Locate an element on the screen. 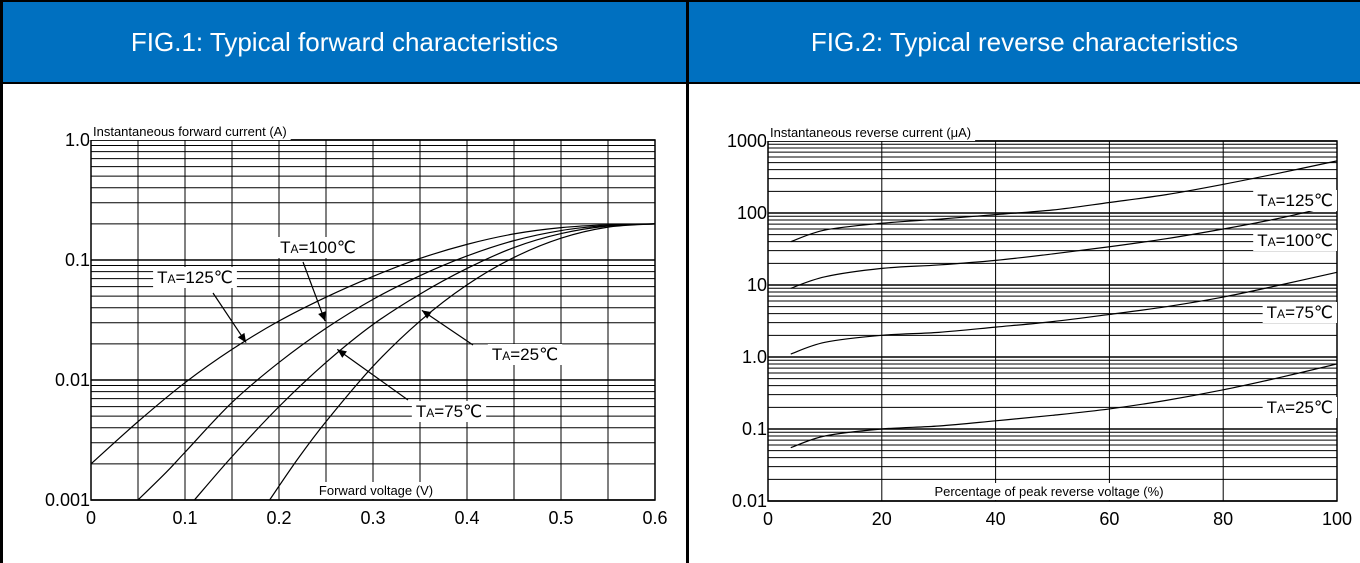 This screenshot has height=563, width=1360. y-tick-label: 10 is located at coordinates (757, 285).